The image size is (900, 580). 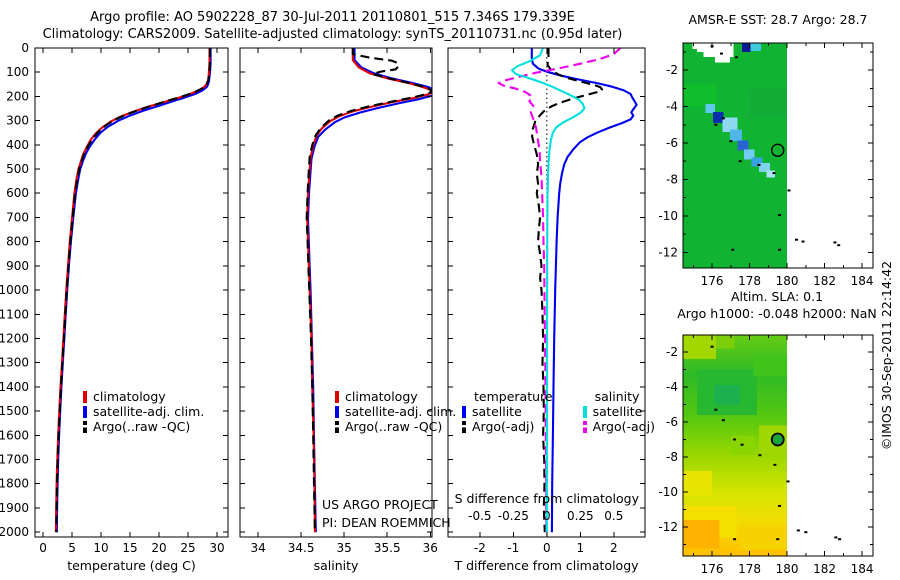 What do you see at coordinates (17, 193) in the screenshot?
I see `svg-text: 600` at bounding box center [17, 193].